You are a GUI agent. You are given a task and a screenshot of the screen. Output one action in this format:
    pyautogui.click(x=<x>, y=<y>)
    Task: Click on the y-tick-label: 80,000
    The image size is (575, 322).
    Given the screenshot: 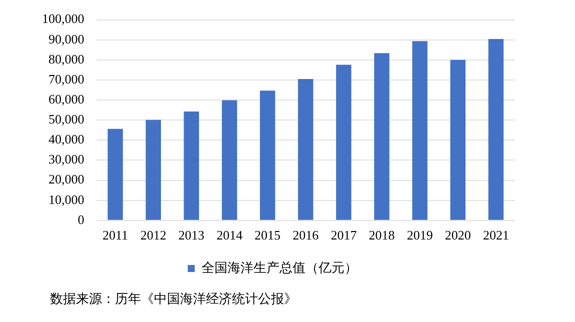 What is the action you would take?
    pyautogui.click(x=66, y=58)
    